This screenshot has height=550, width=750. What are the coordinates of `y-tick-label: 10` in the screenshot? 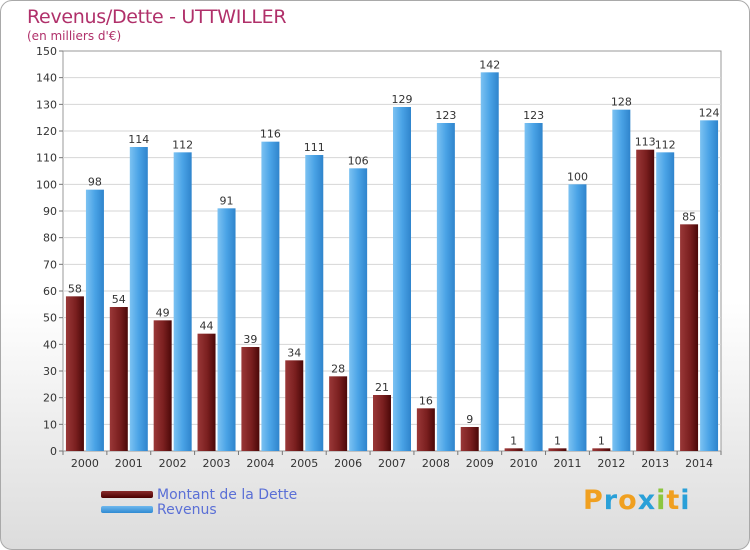 It's located at (50, 424).